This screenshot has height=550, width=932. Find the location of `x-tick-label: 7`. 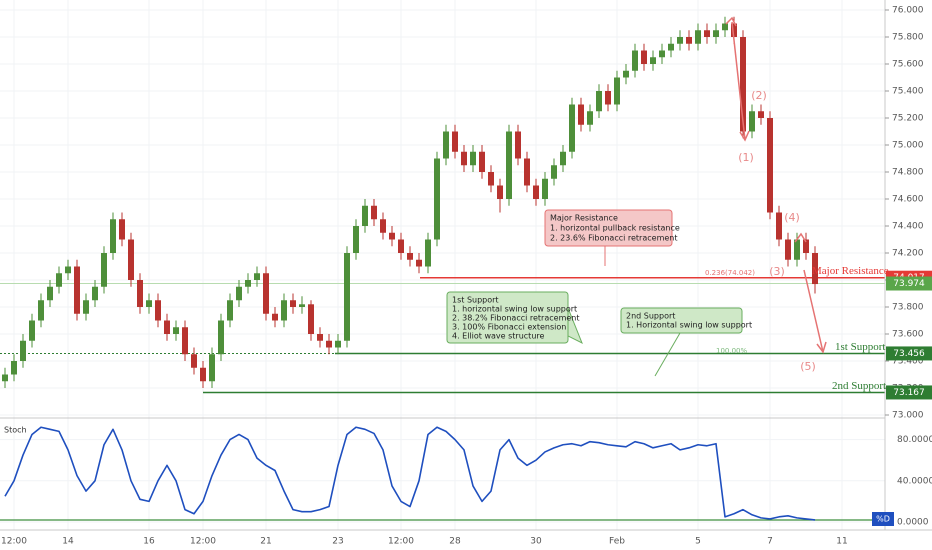

x-tick-label: 7 is located at coordinates (770, 542).